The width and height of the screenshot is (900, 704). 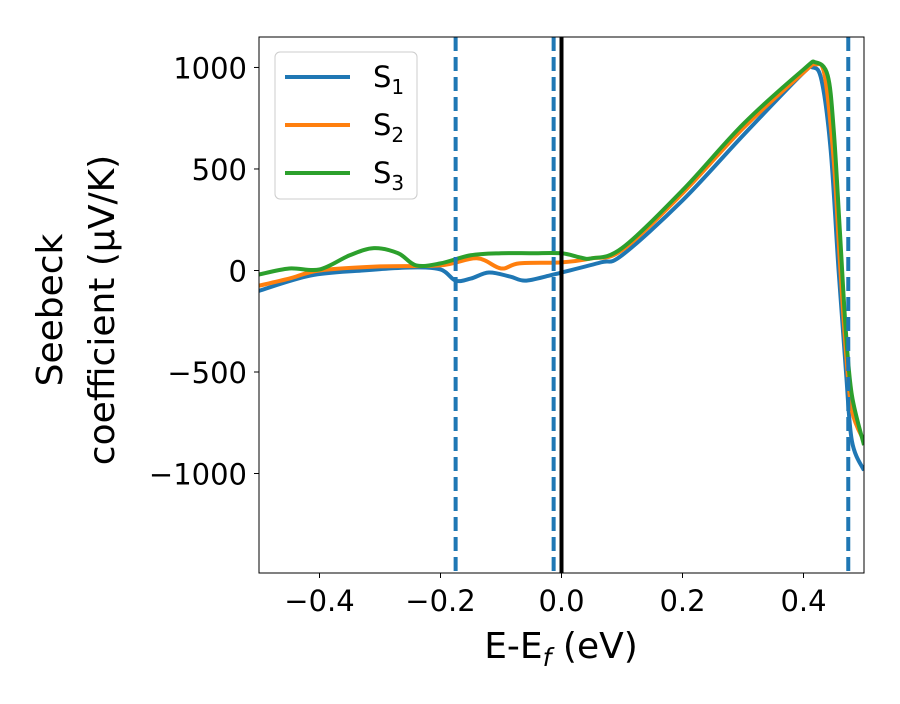 What do you see at coordinates (803, 601) in the screenshot?
I see `x-tick-label: 0.4` at bounding box center [803, 601].